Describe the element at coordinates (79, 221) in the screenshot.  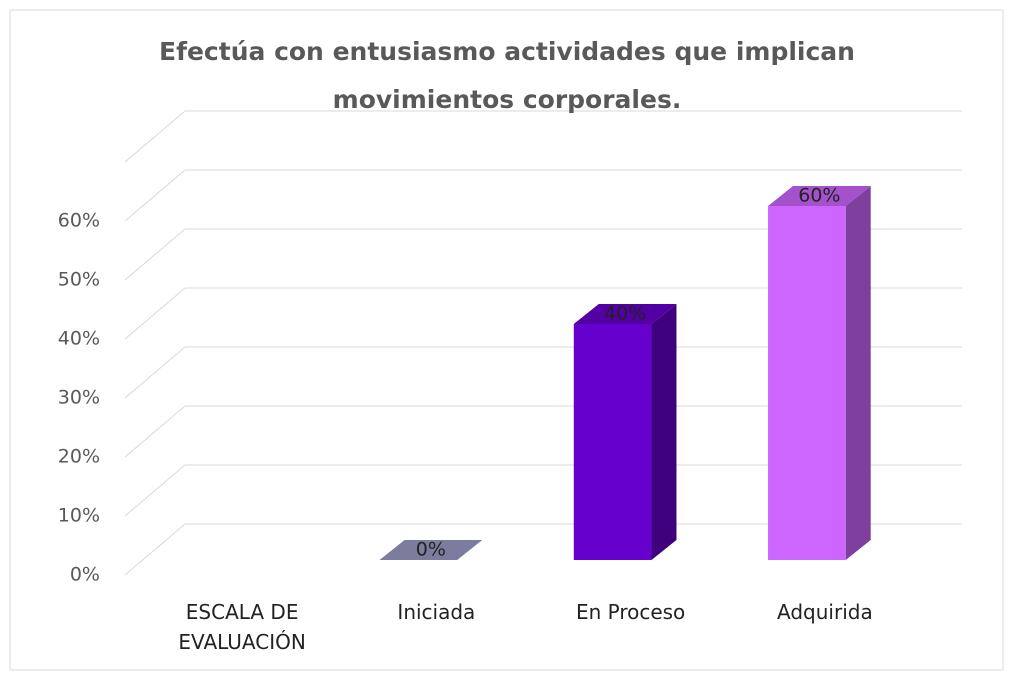
I see `y-tick-label: 60%` at that location.